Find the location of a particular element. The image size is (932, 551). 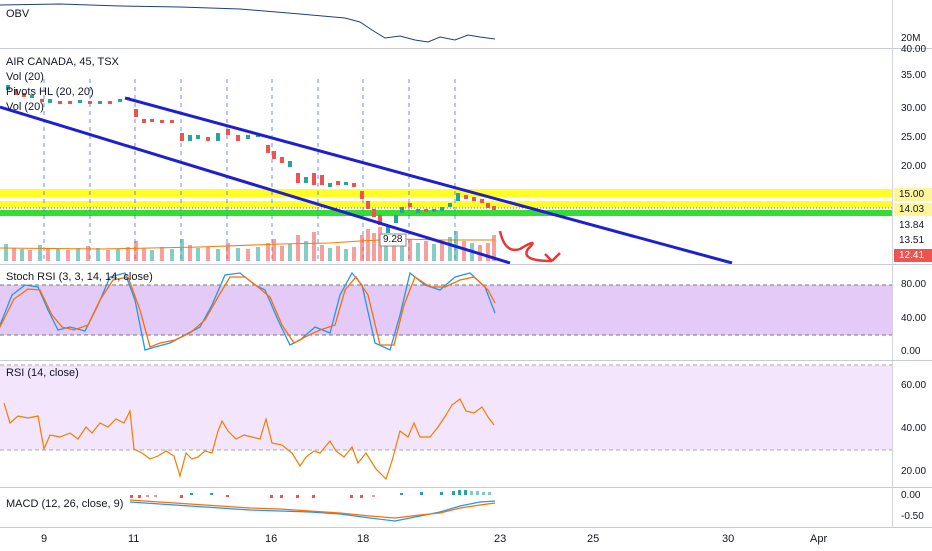

obv-plot is located at coordinates (248, 23).